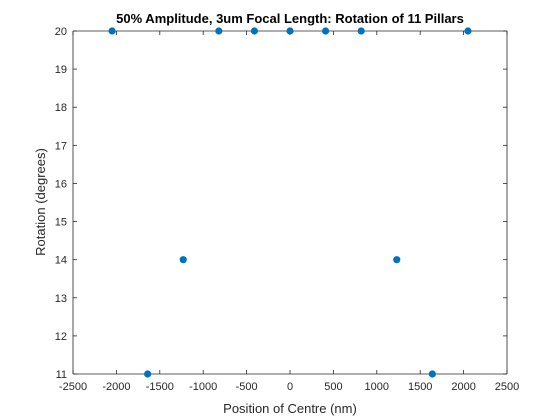  Describe the element at coordinates (333, 387) in the screenshot. I see `x-tick-label: 500` at that location.